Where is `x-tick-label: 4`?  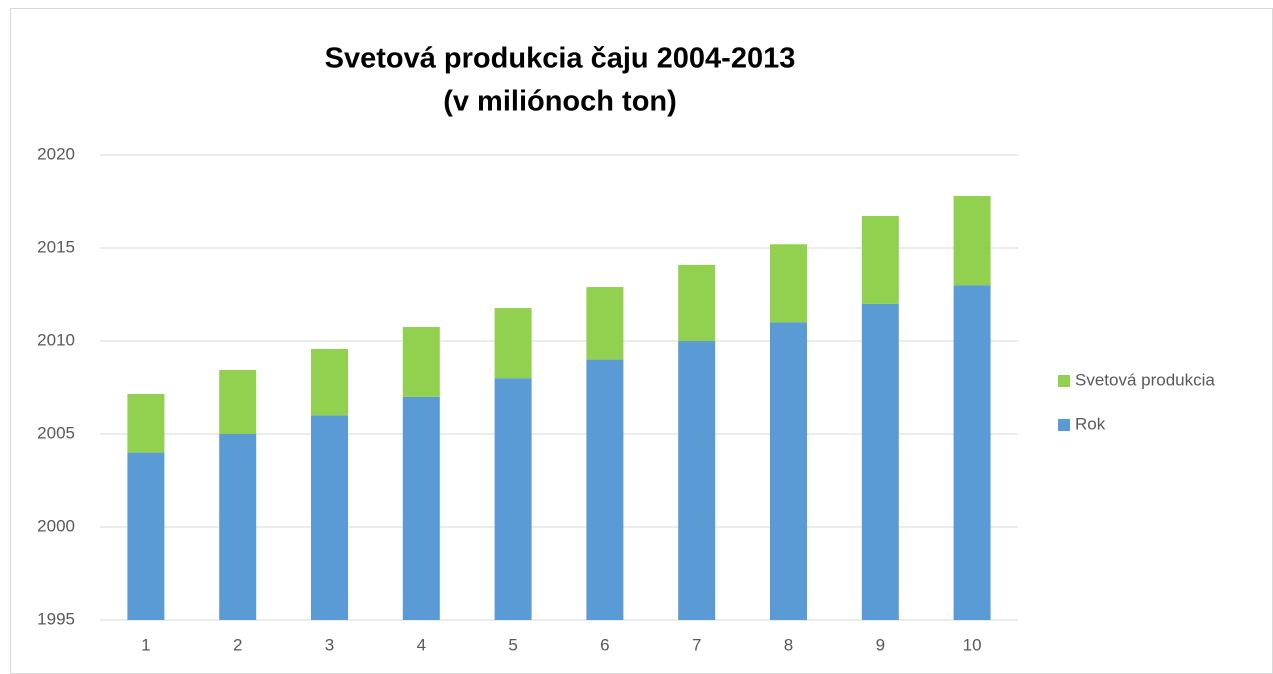 x-tick-label: 4 is located at coordinates (421, 644).